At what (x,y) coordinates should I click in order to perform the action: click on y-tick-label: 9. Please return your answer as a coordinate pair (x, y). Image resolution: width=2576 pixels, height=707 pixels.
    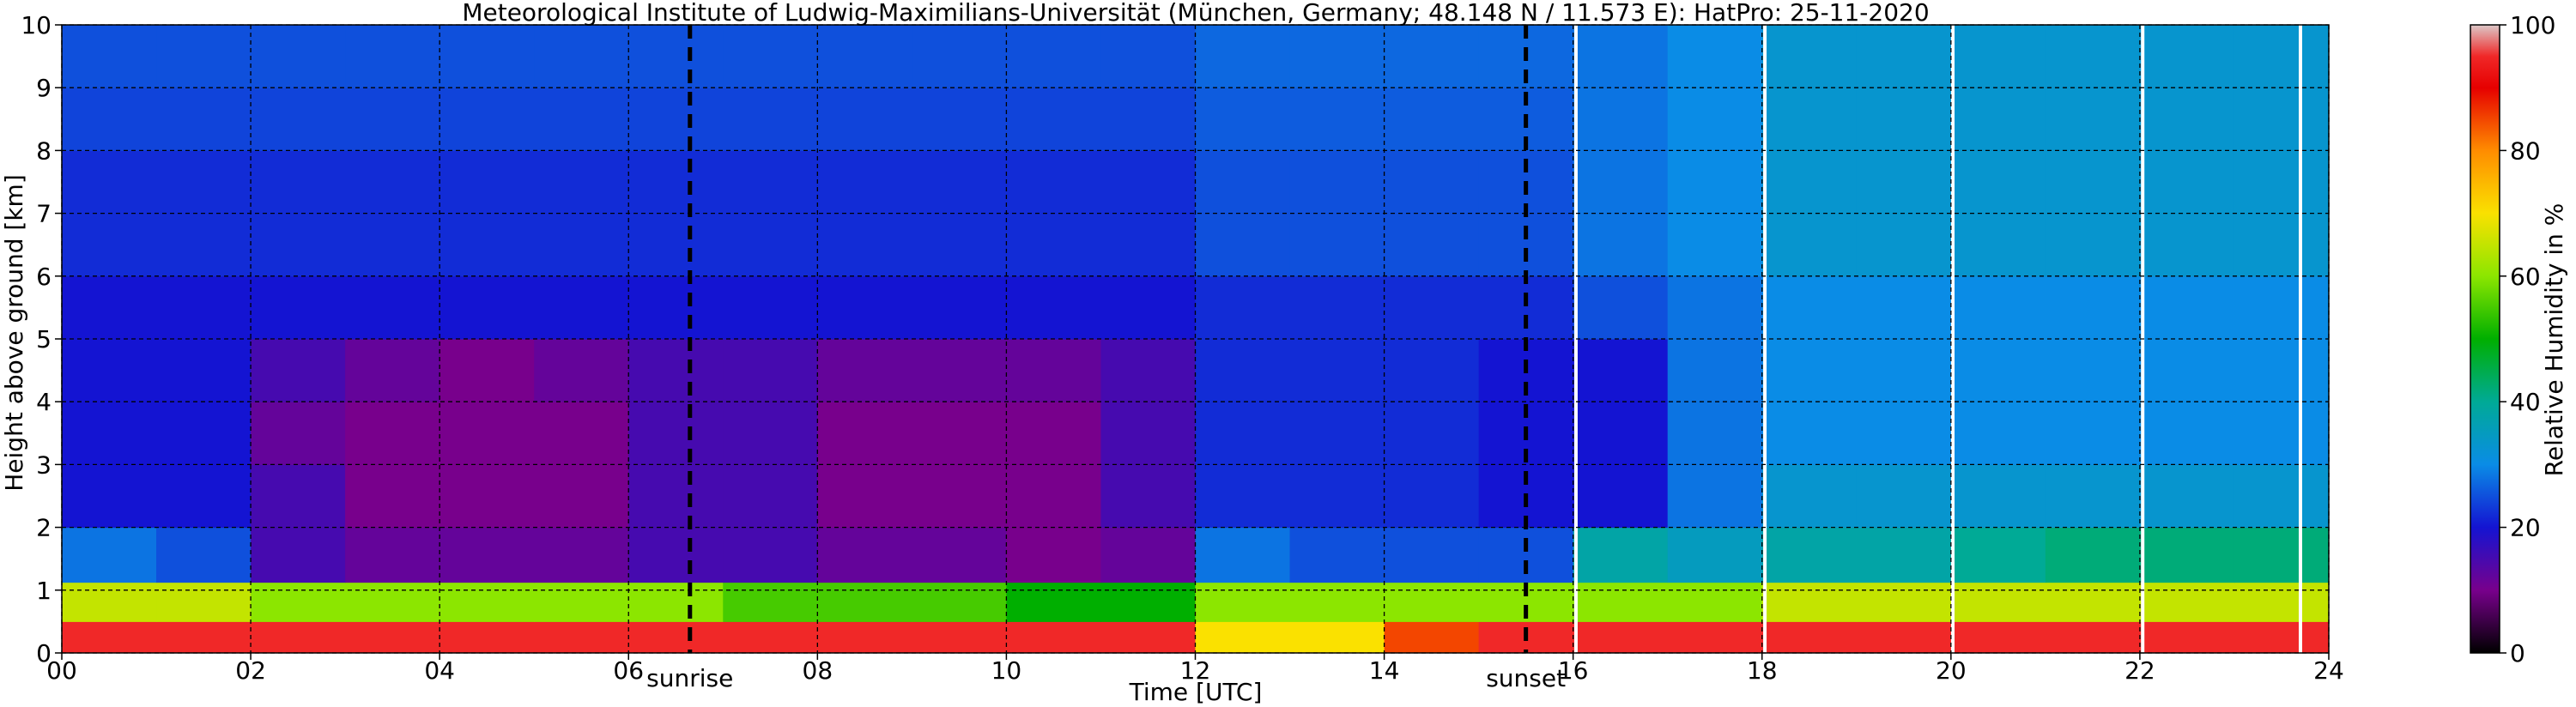
    Looking at the image, I should click on (44, 88).